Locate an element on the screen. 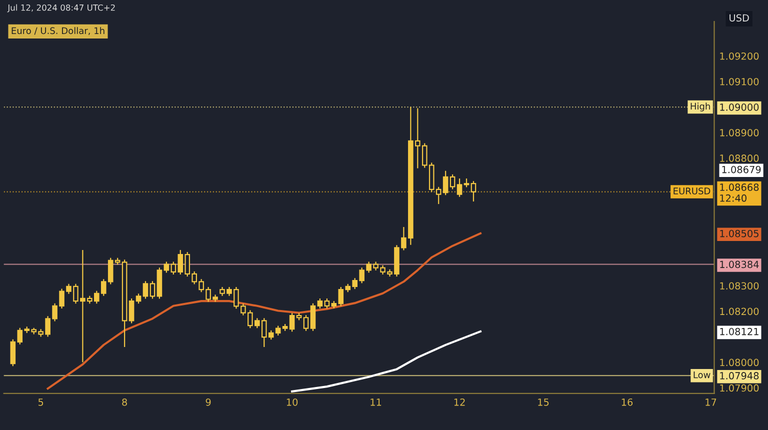 The height and width of the screenshot is (430, 768). text: Jul 12, 2024 08:47 UTC+2 is located at coordinates (61, 8).